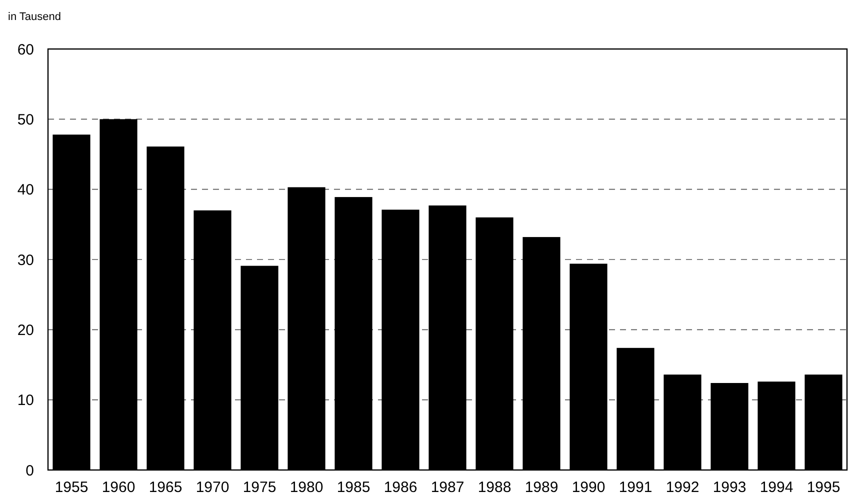  What do you see at coordinates (307, 487) in the screenshot?
I see `x-tick-label: 1980` at bounding box center [307, 487].